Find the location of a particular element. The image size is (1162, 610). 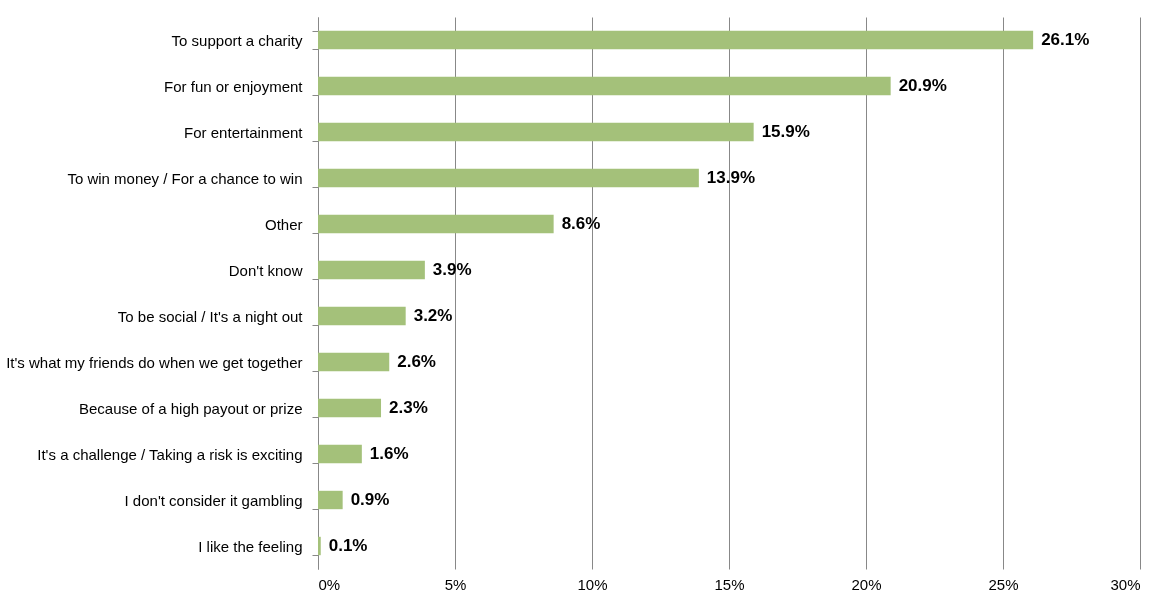

data-label: 1.6% is located at coordinates (389, 453).